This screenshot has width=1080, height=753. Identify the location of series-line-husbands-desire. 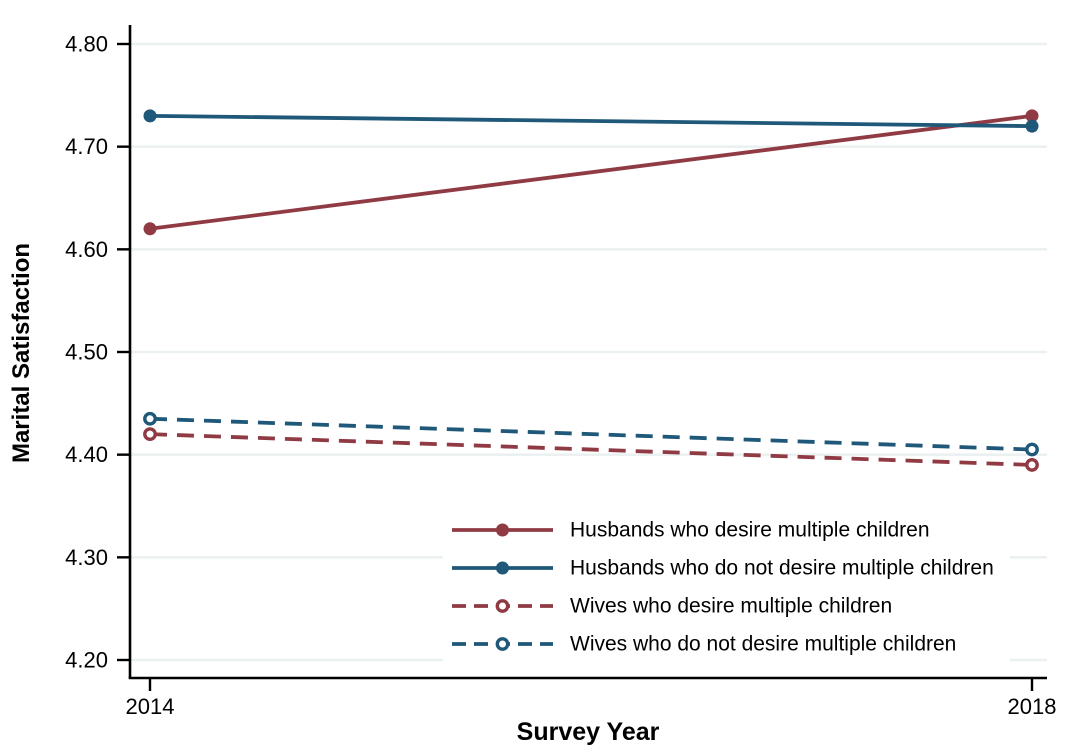
(591, 172).